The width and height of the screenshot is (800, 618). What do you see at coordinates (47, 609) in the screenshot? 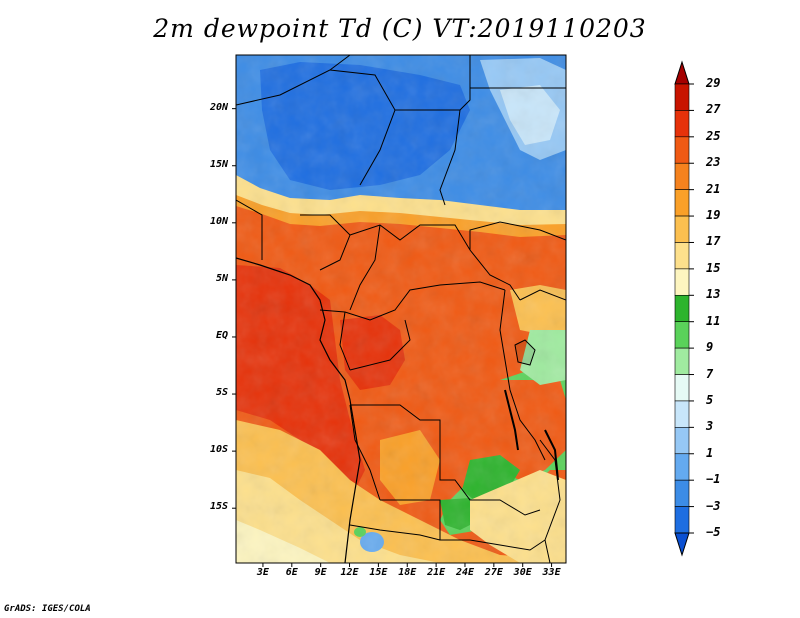
I see `grads-credit: GrADS: IGES/COLA` at bounding box center [47, 609].